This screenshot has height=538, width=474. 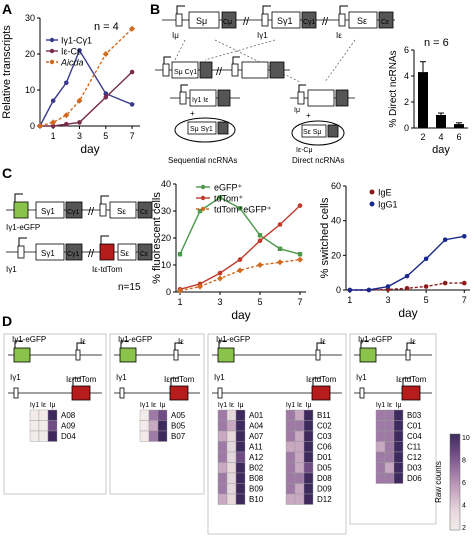 I want to click on egfp-box, so click(x=22, y=355).